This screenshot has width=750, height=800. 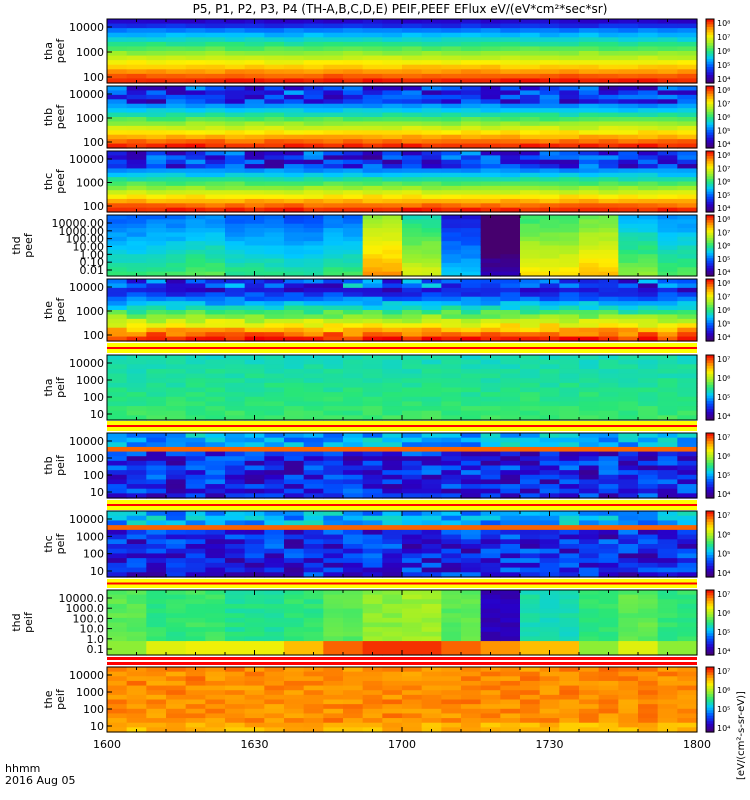 What do you see at coordinates (48, 51) in the screenshot?
I see `panel-probe-label: tha` at bounding box center [48, 51].